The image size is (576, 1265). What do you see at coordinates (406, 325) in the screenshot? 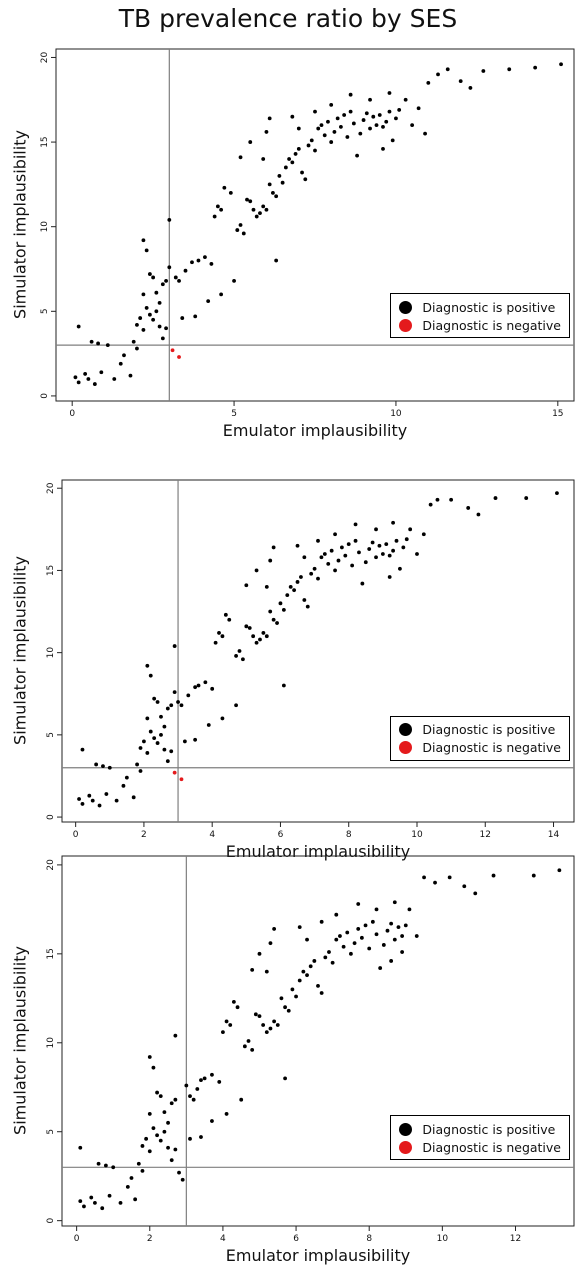
I see `legend-dot-negative` at bounding box center [406, 325].